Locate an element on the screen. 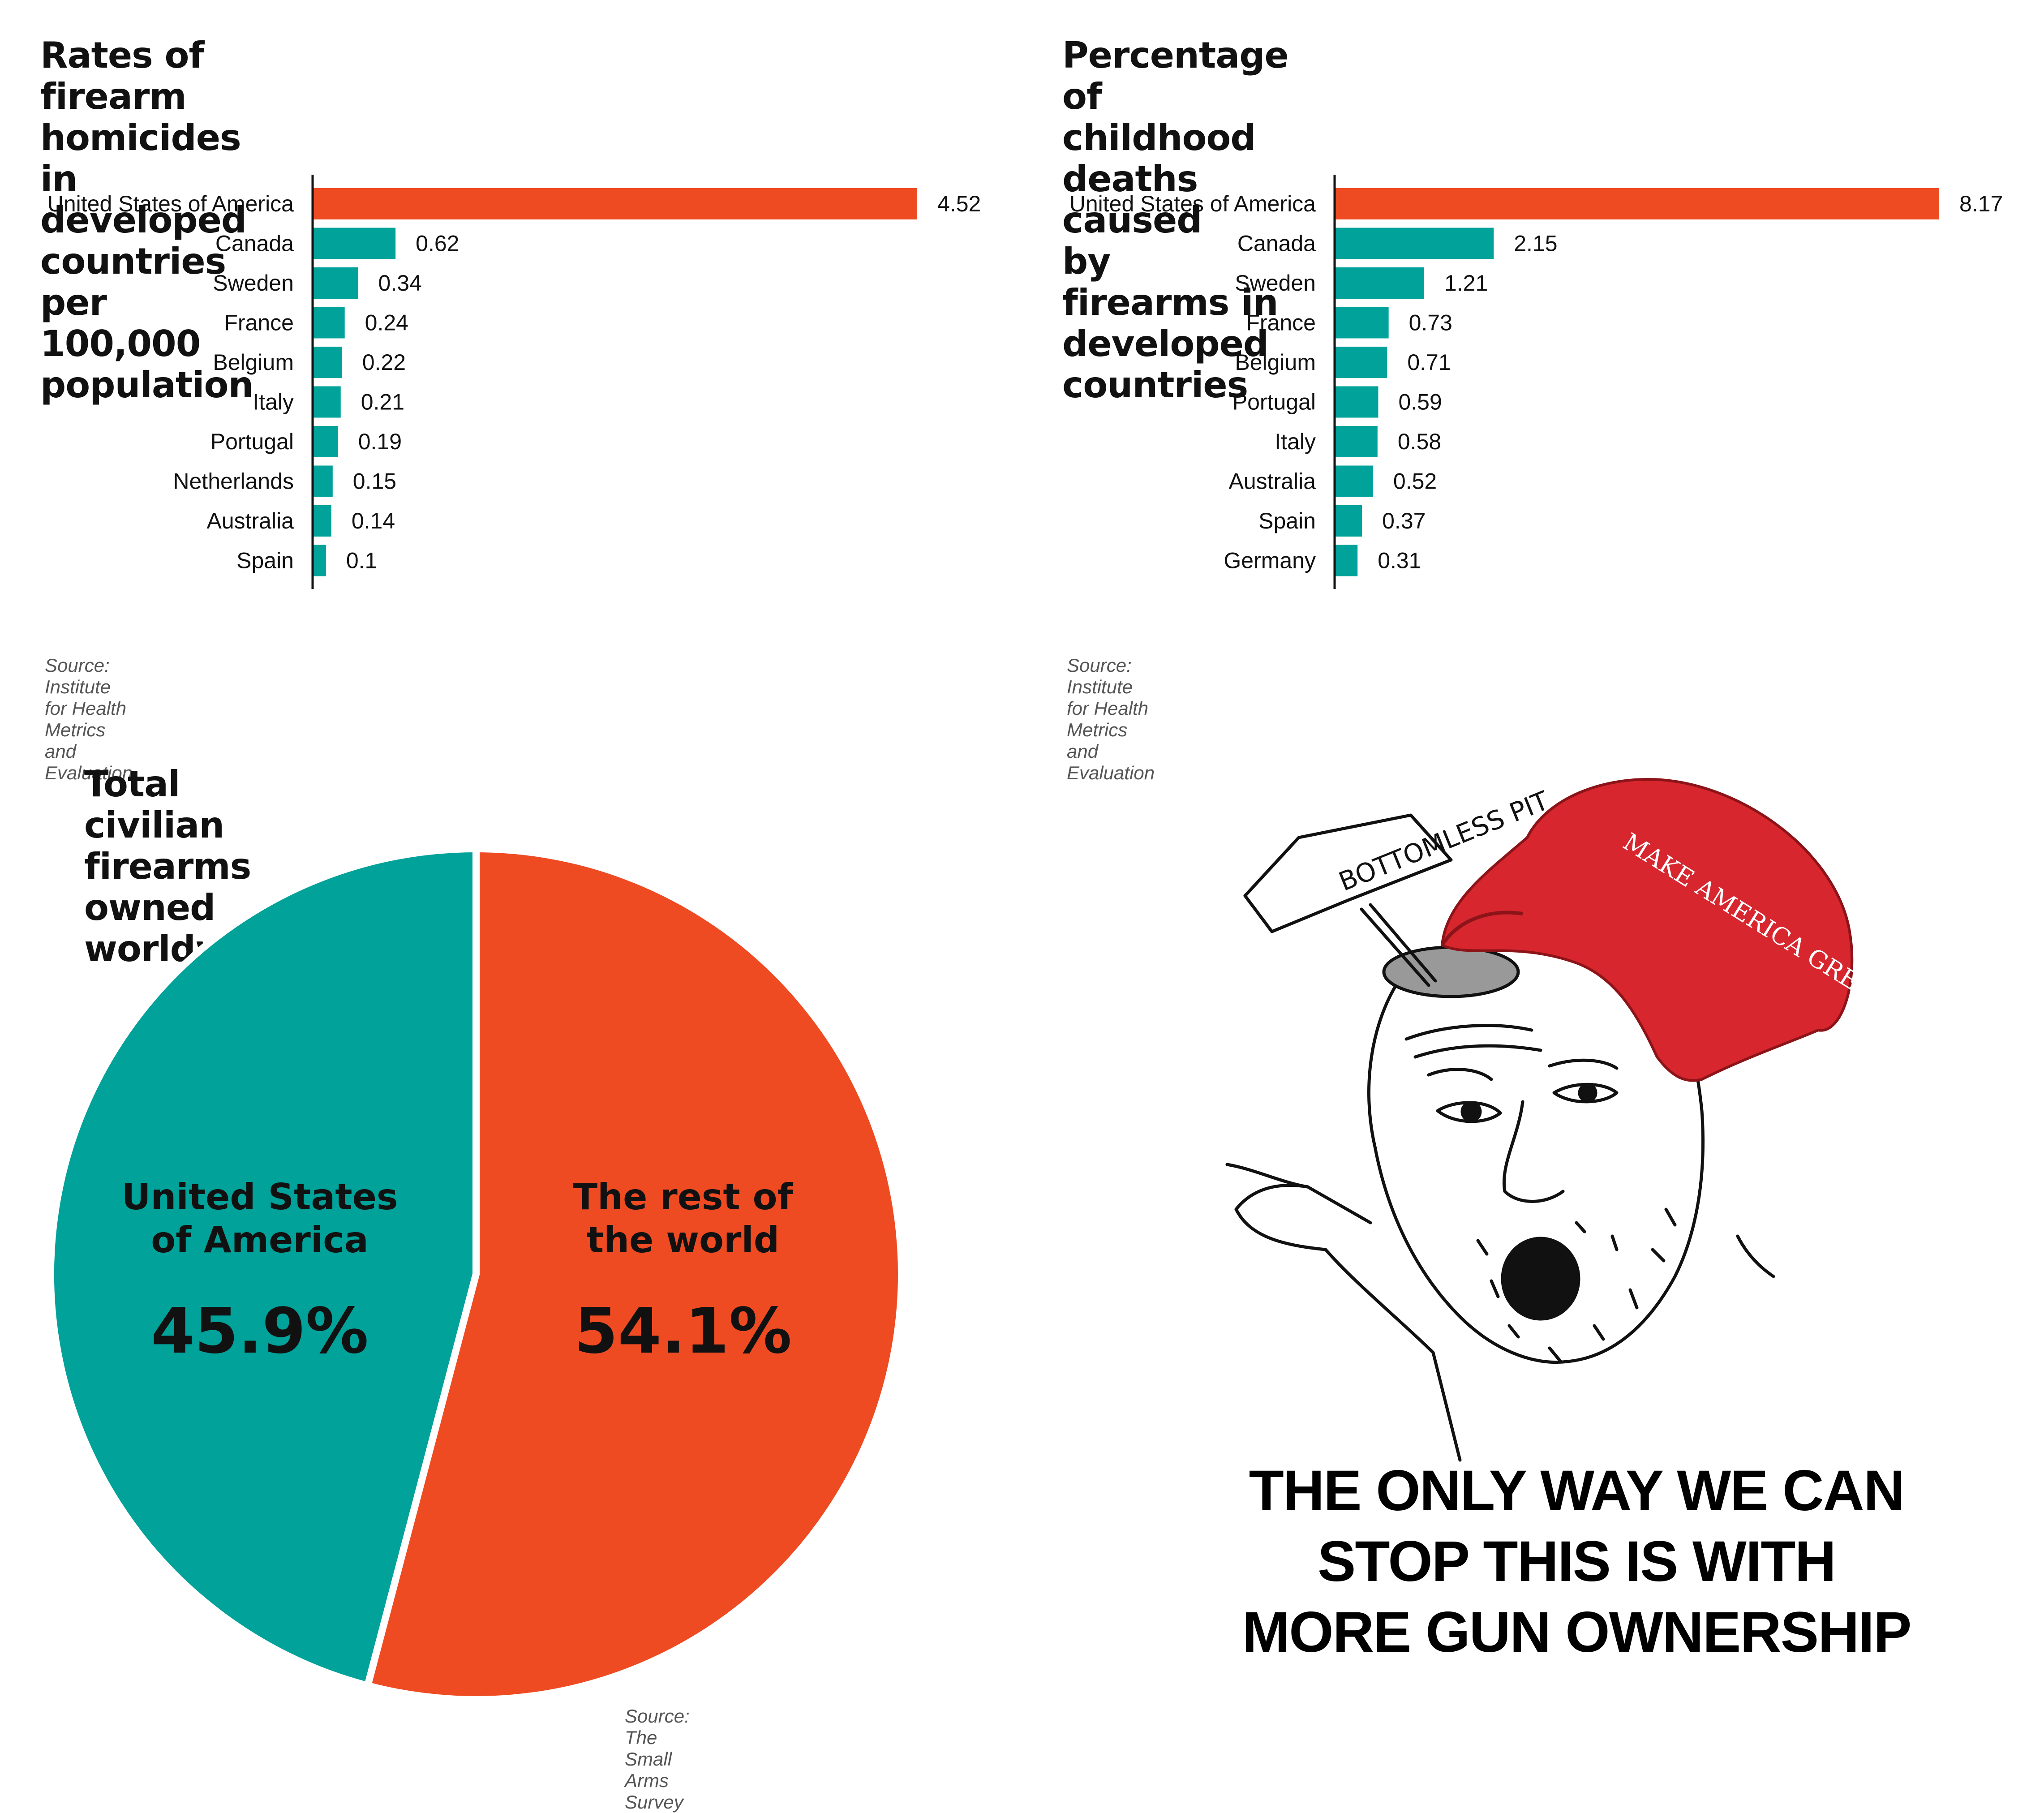 This screenshot has width=2044, height=1813. maga-hat: MAKE AMERICA GREAT AGAIN is located at coordinates (1705, 930).